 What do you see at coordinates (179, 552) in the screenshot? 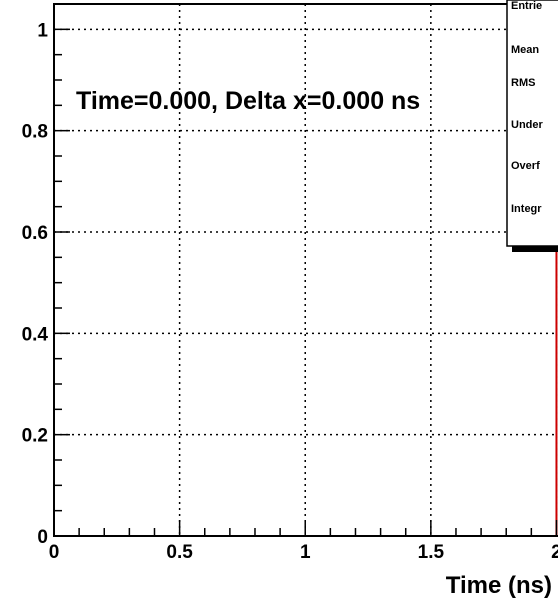
I see `x-tick-label: 0.5` at bounding box center [179, 552].